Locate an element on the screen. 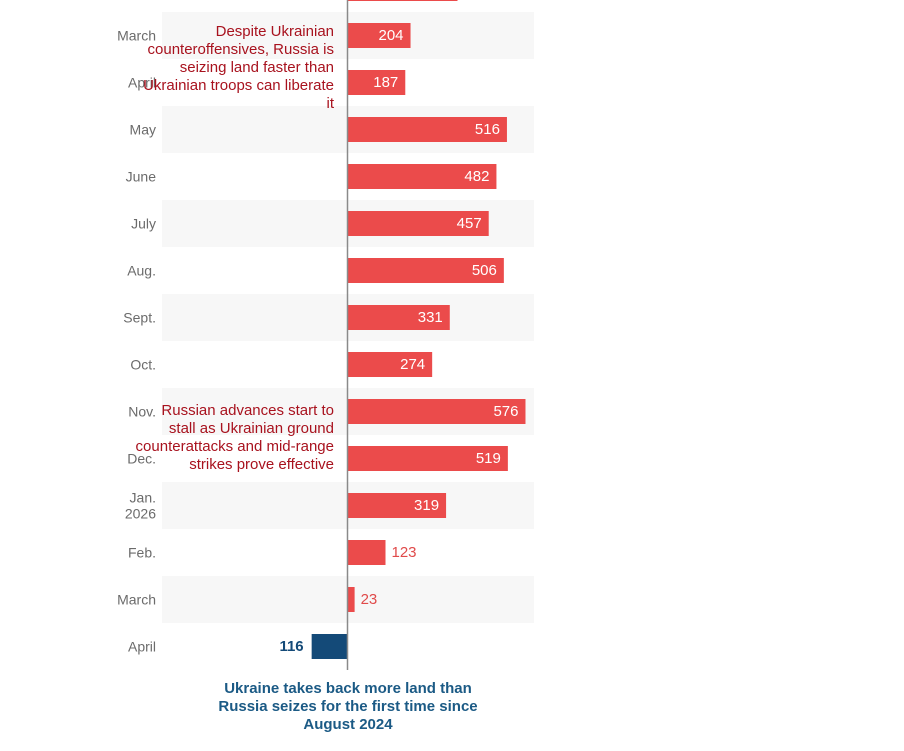  data-label: 204 is located at coordinates (391, 35).